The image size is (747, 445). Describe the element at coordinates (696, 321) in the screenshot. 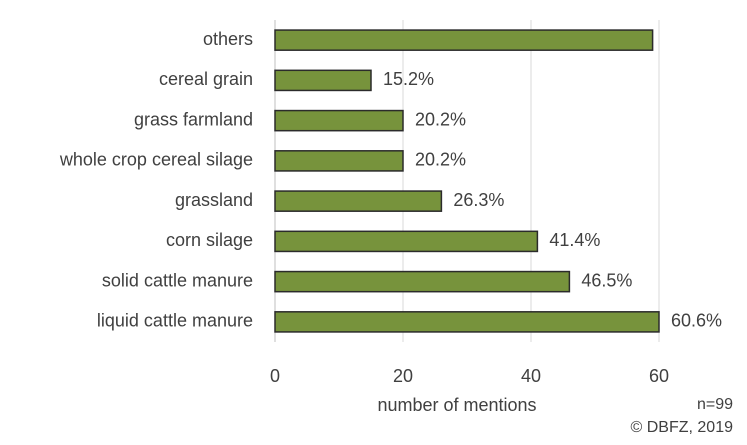

I see `data-label: 60.6%` at that location.